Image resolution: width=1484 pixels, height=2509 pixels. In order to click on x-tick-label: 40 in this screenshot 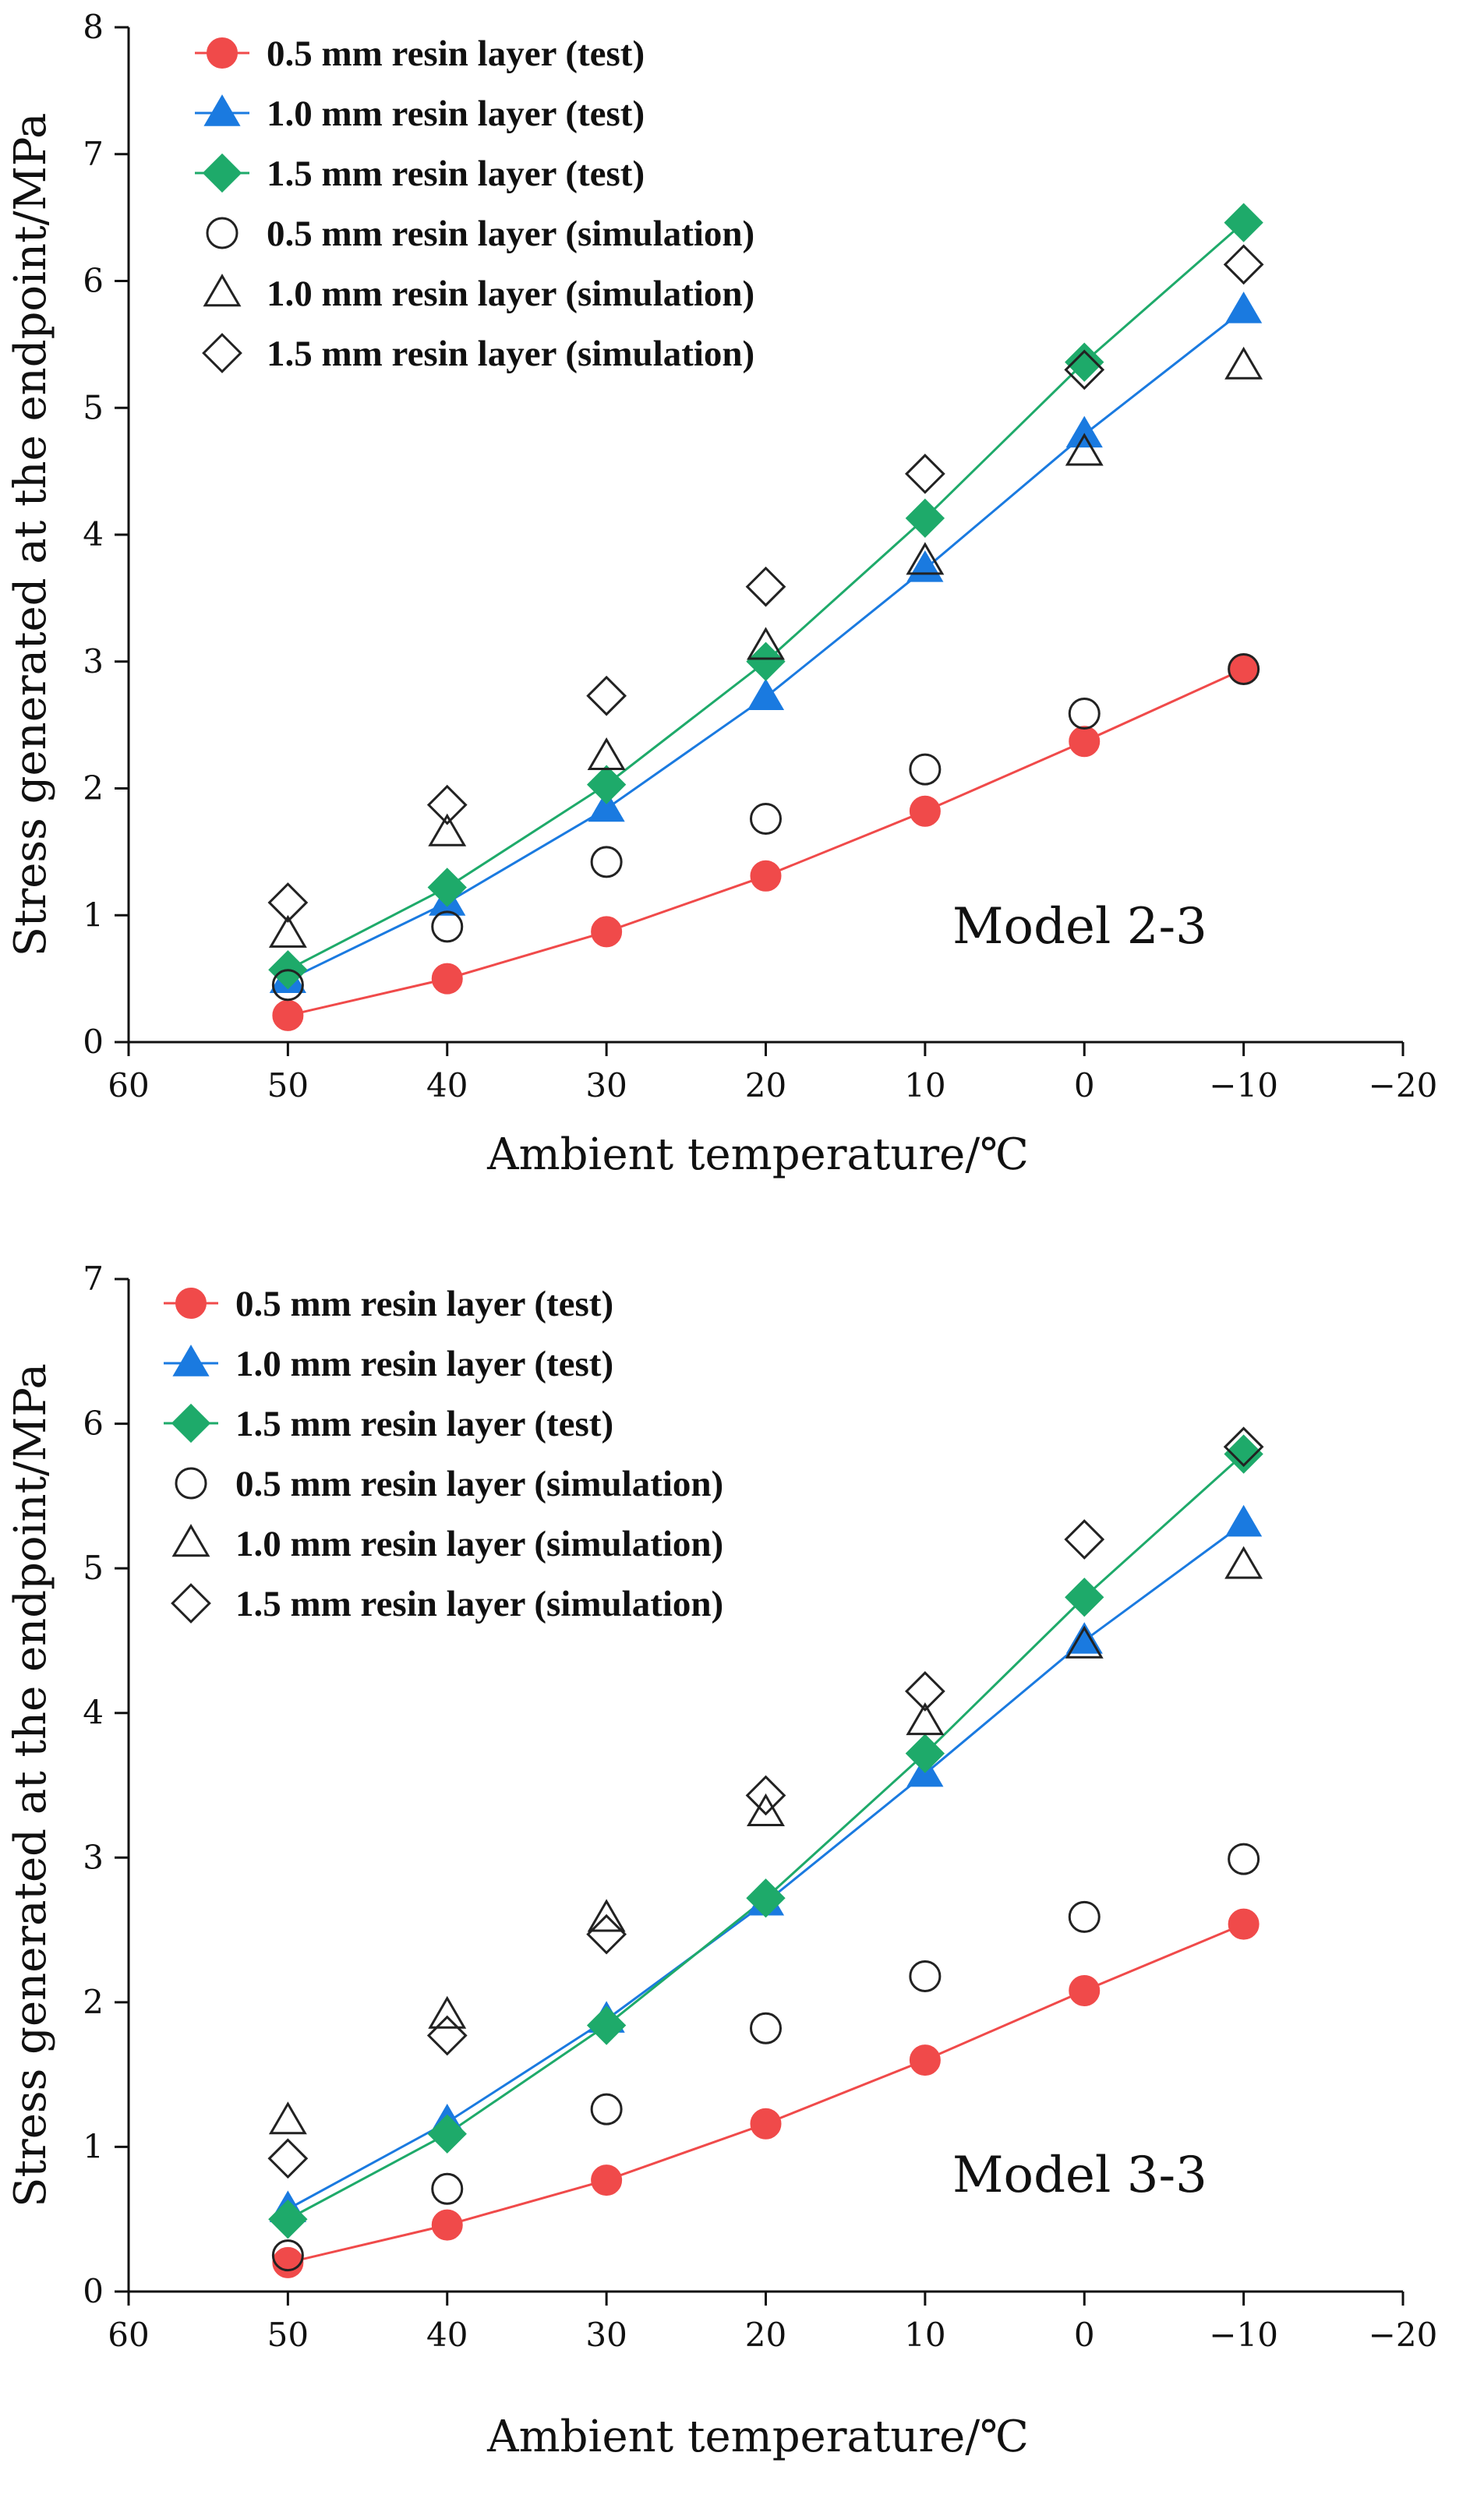, I will do `click(447, 1085)`.